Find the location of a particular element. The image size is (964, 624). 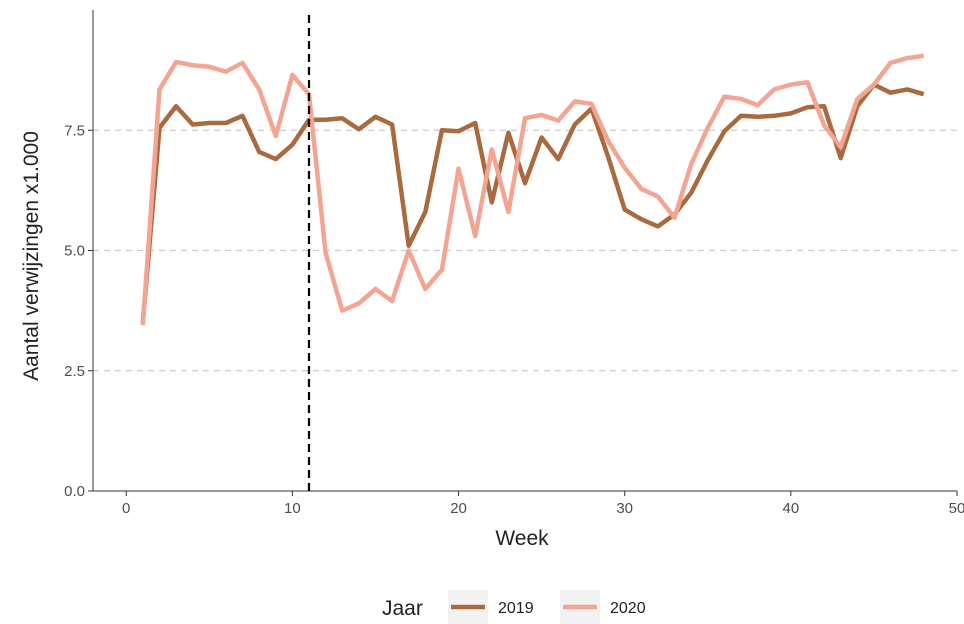

legend-label-2019: 2019 is located at coordinates (516, 608).